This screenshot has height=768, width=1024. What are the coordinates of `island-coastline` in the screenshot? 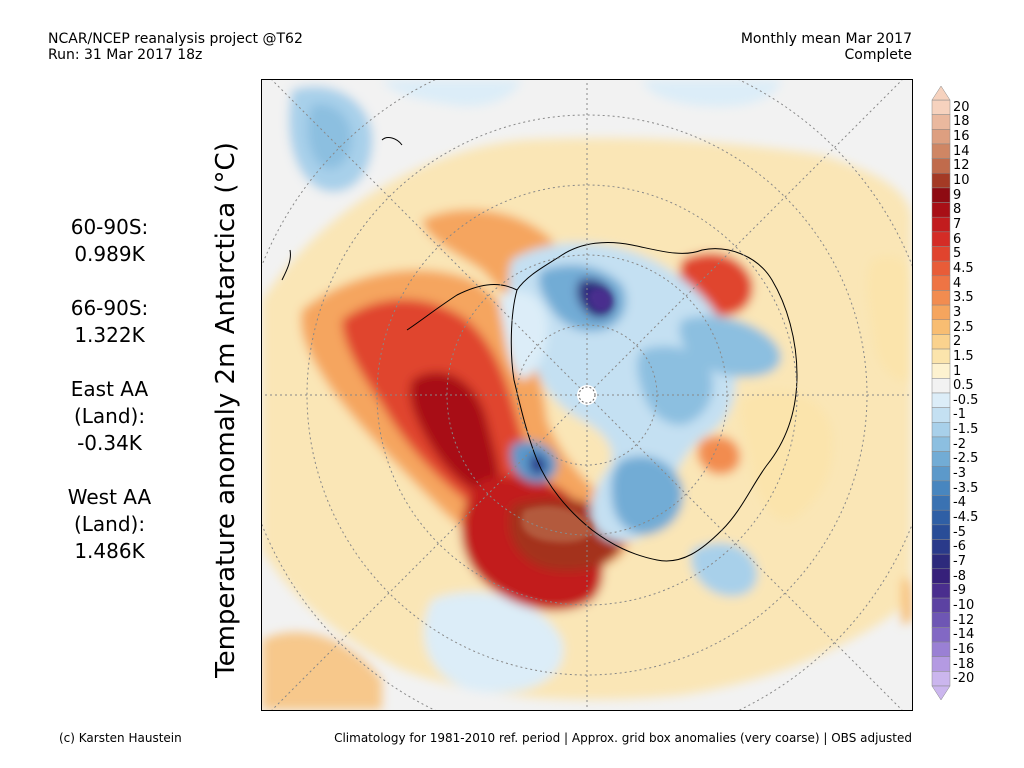 It's located at (392, 141).